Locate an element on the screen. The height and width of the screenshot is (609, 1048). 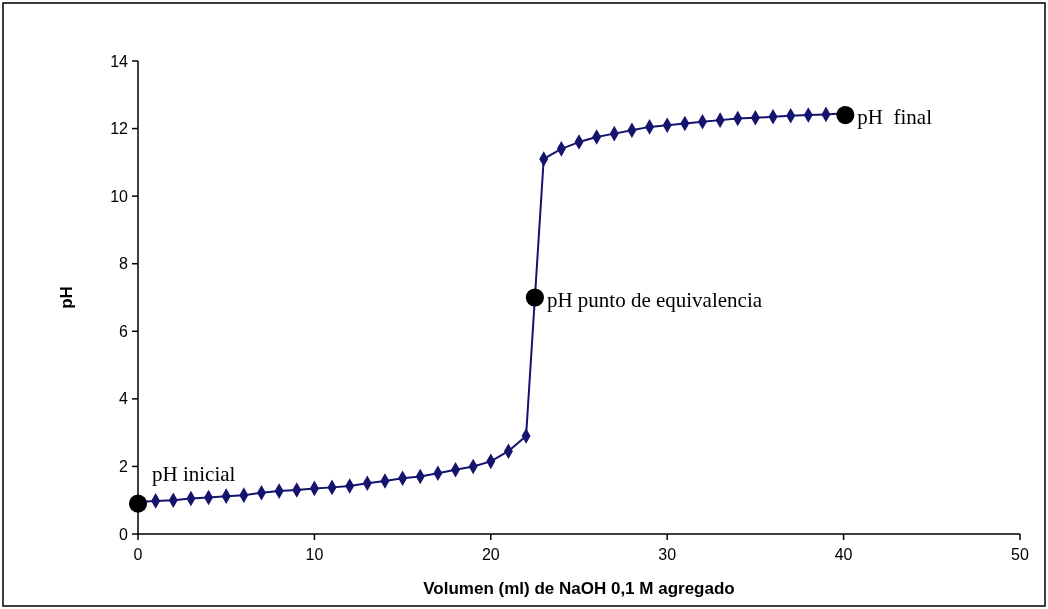
annotation: pH punto de equivalencia is located at coordinates (654, 299).